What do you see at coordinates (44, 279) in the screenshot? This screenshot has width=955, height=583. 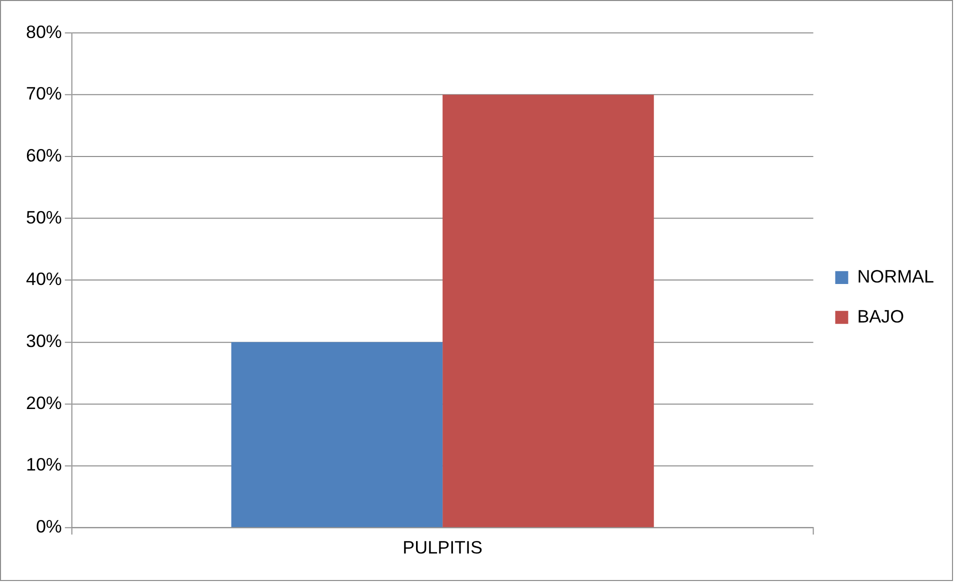 I see `y-tick-label: 40%` at bounding box center [44, 279].